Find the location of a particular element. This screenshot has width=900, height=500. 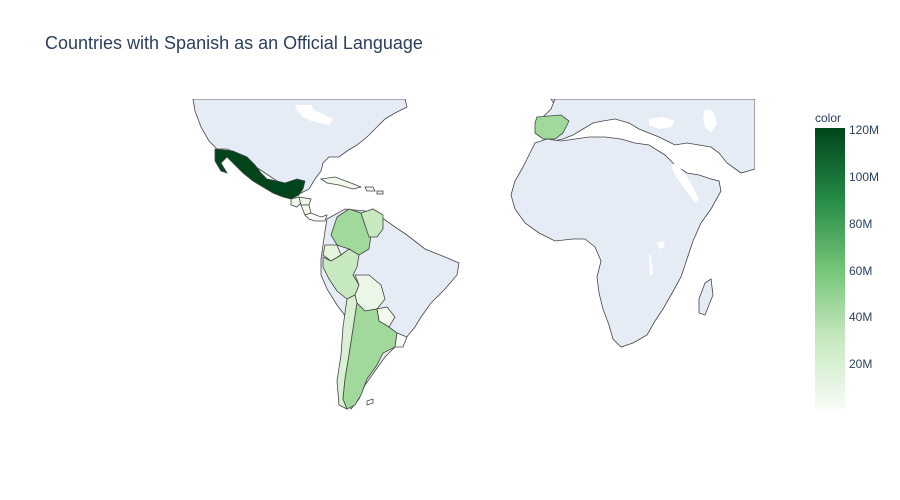

region-peru is located at coordinates (341, 274).